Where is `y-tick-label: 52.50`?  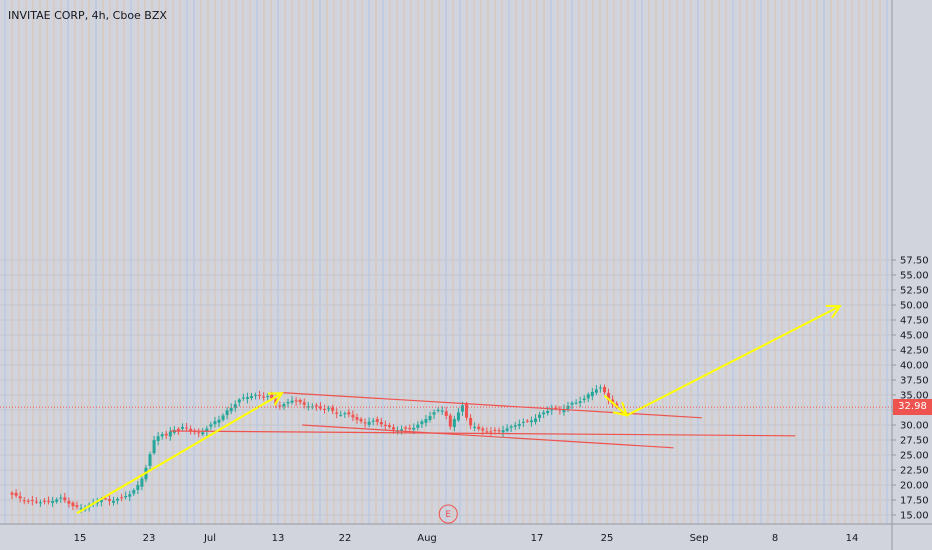 y-tick-label: 52.50 is located at coordinates (914, 291).